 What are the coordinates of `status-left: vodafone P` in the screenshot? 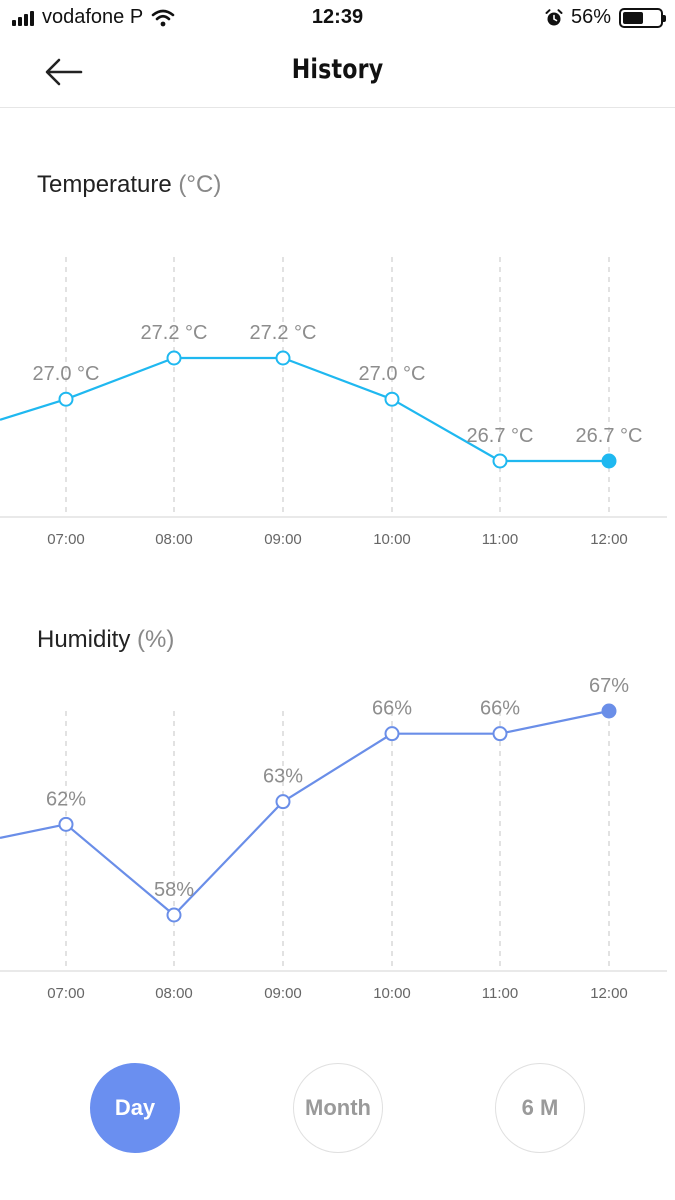 It's located at (93, 17).